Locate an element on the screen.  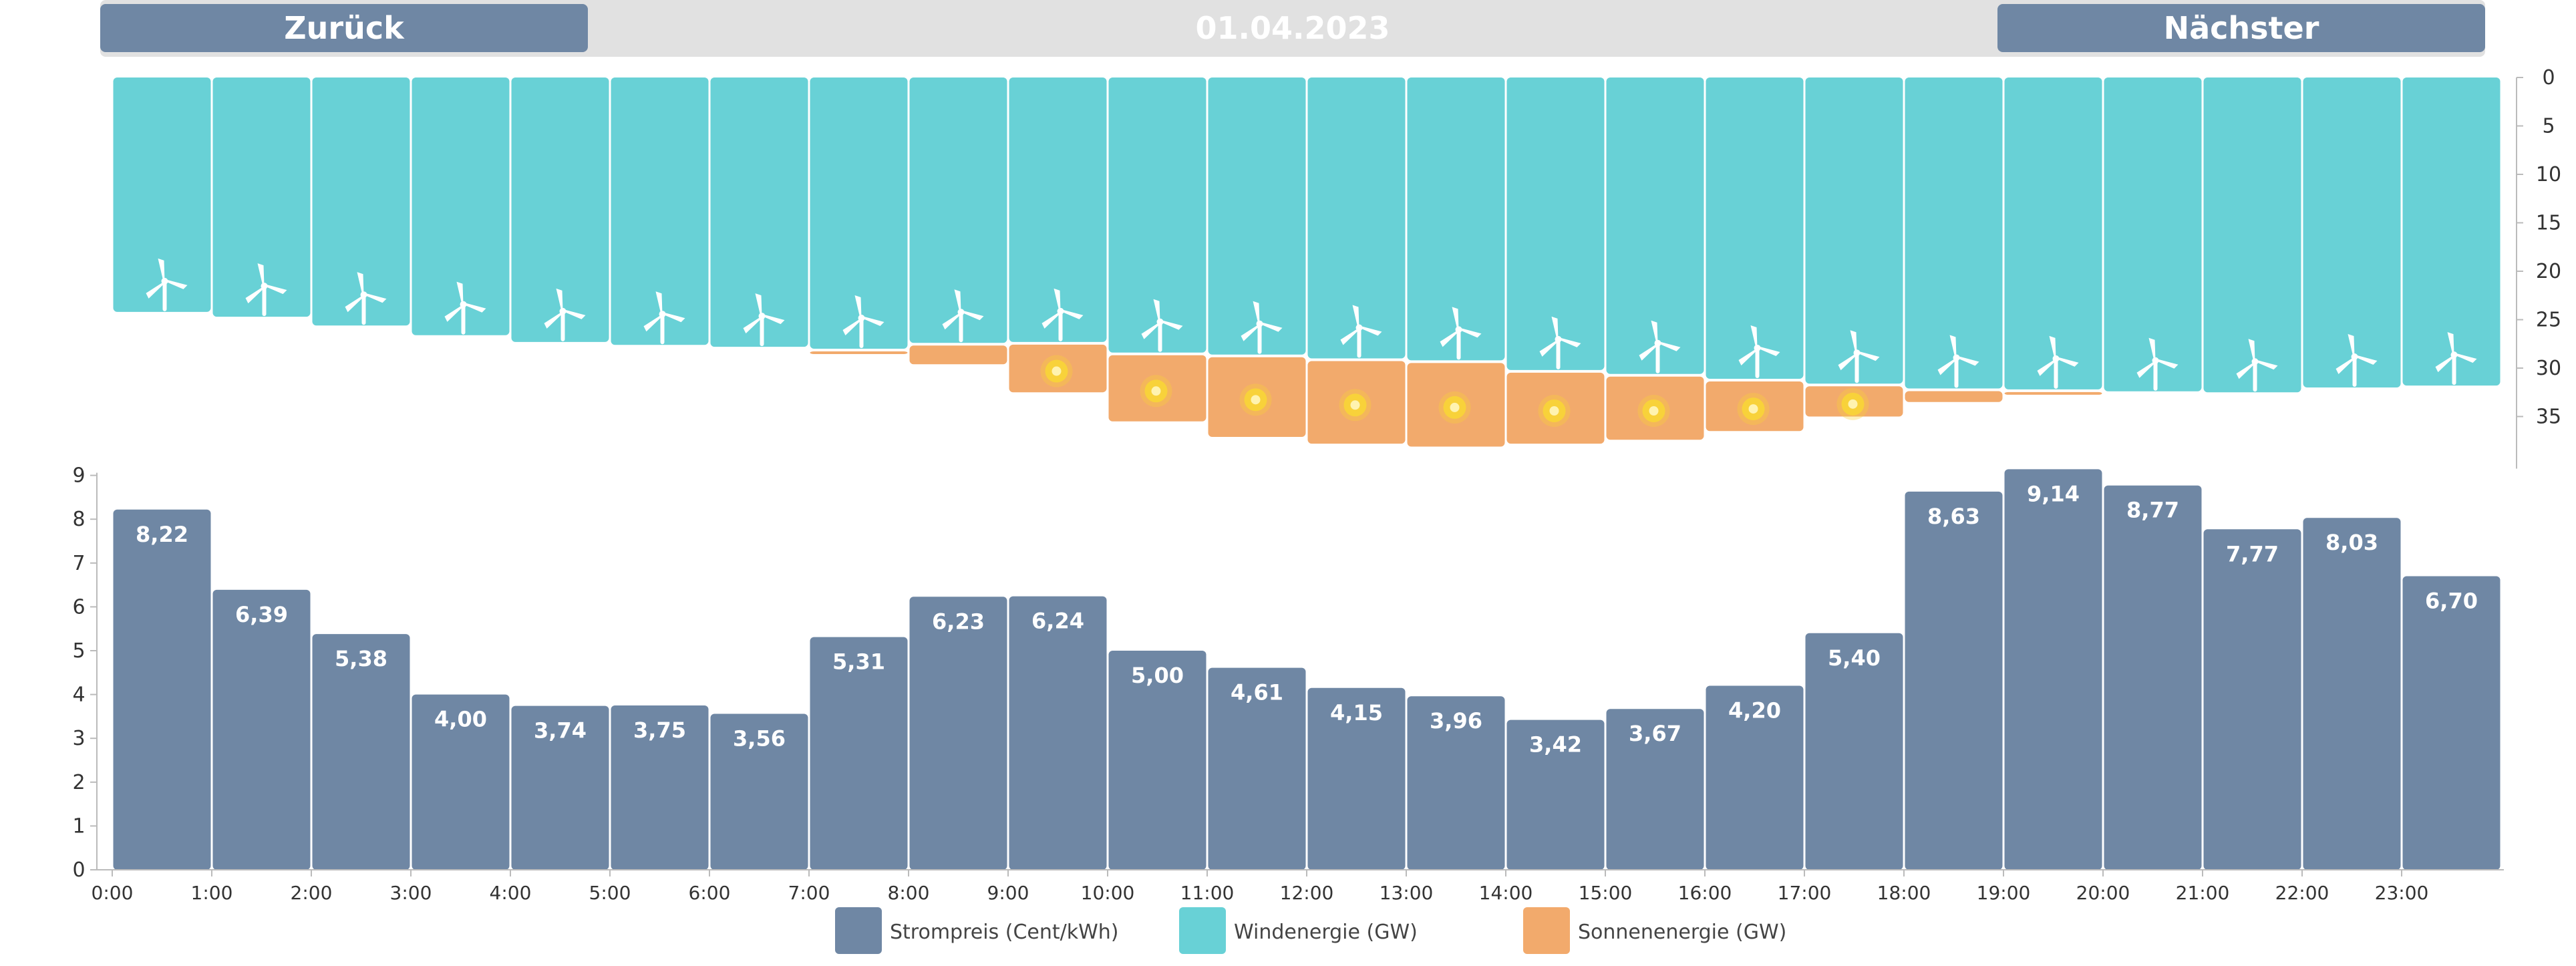
price-data-label: 4,61 is located at coordinates (1257, 692).